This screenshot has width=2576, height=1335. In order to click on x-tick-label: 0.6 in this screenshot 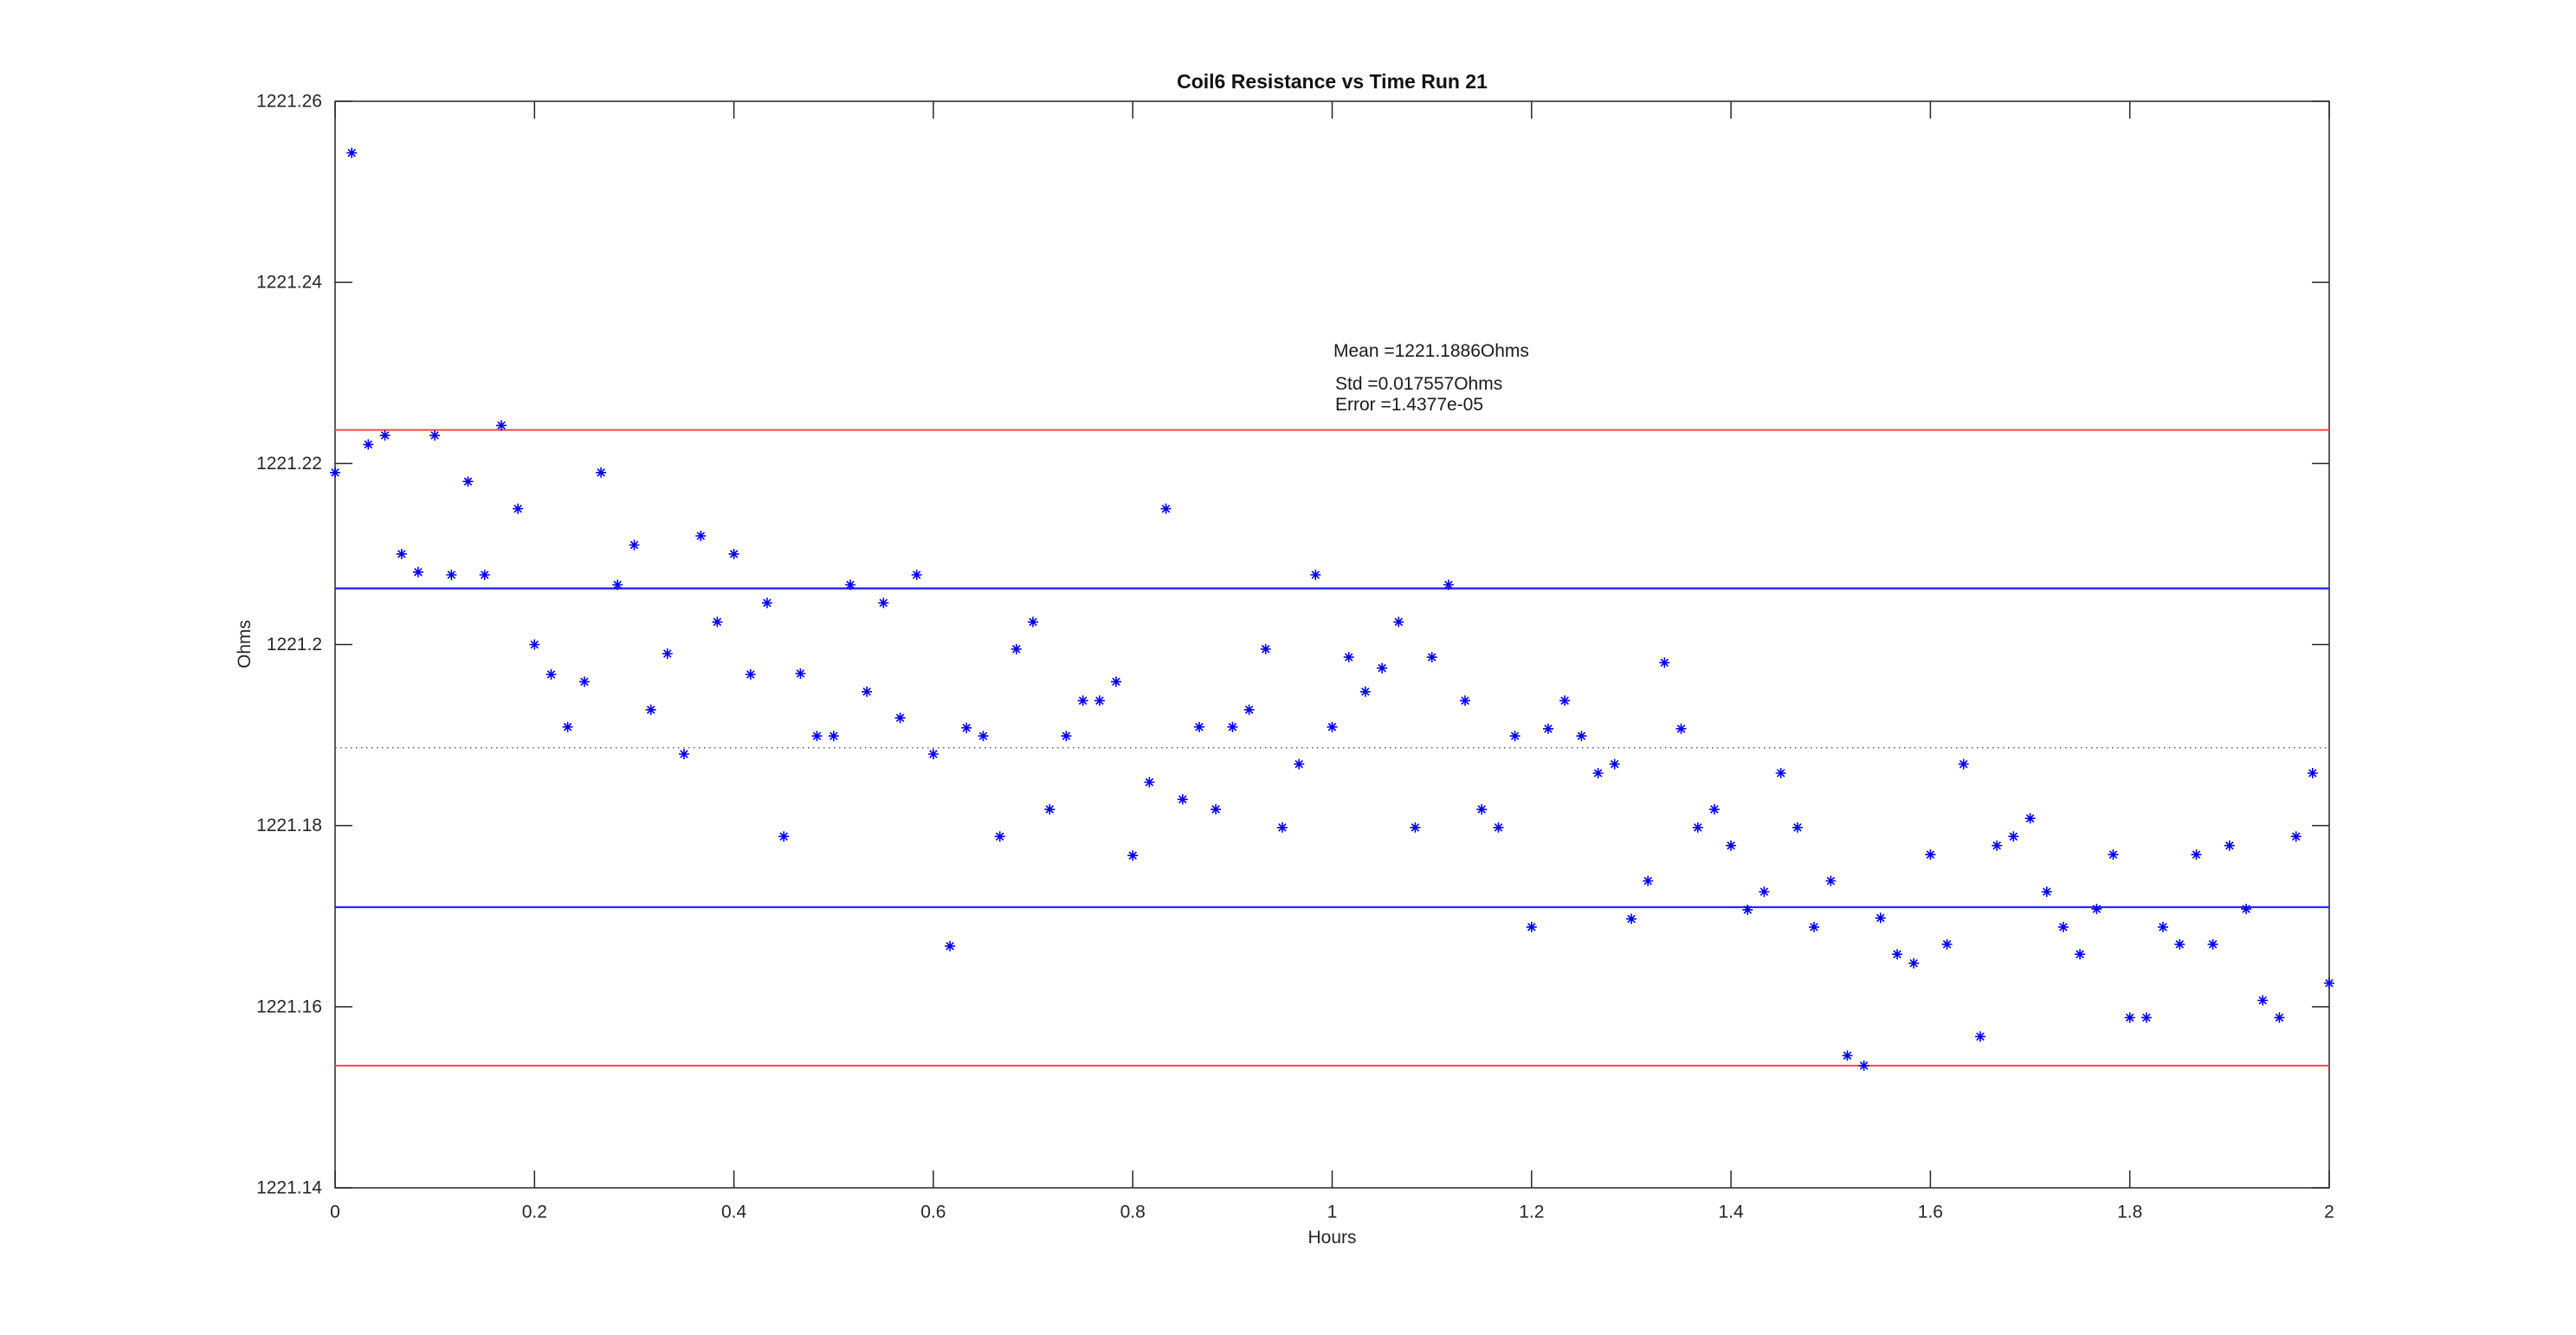, I will do `click(933, 1212)`.